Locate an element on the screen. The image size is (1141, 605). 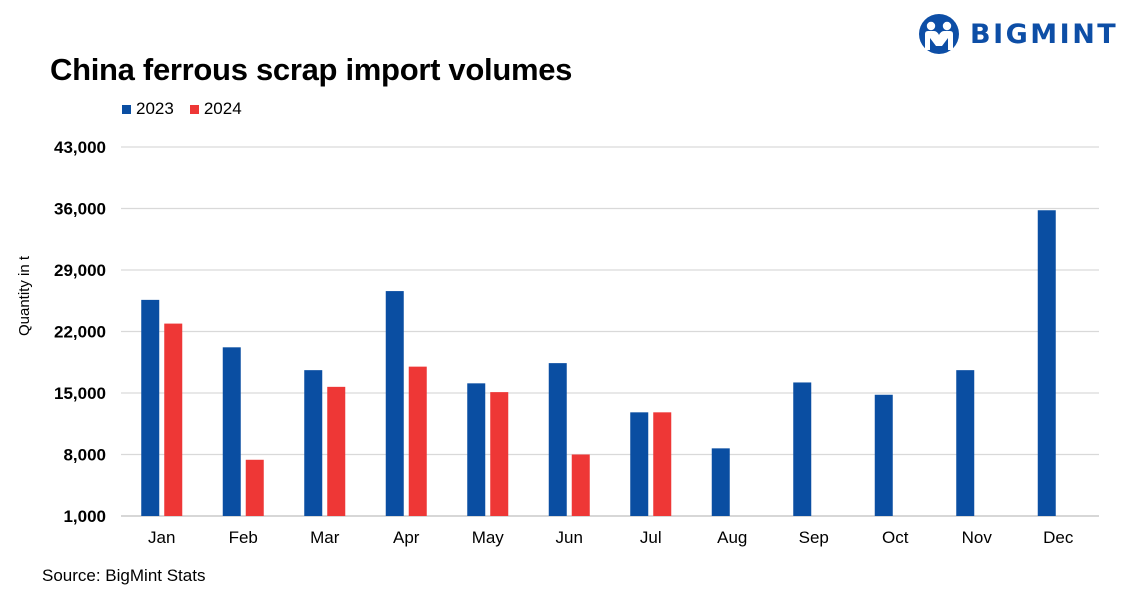
bar-2023-sep is located at coordinates (802, 449).